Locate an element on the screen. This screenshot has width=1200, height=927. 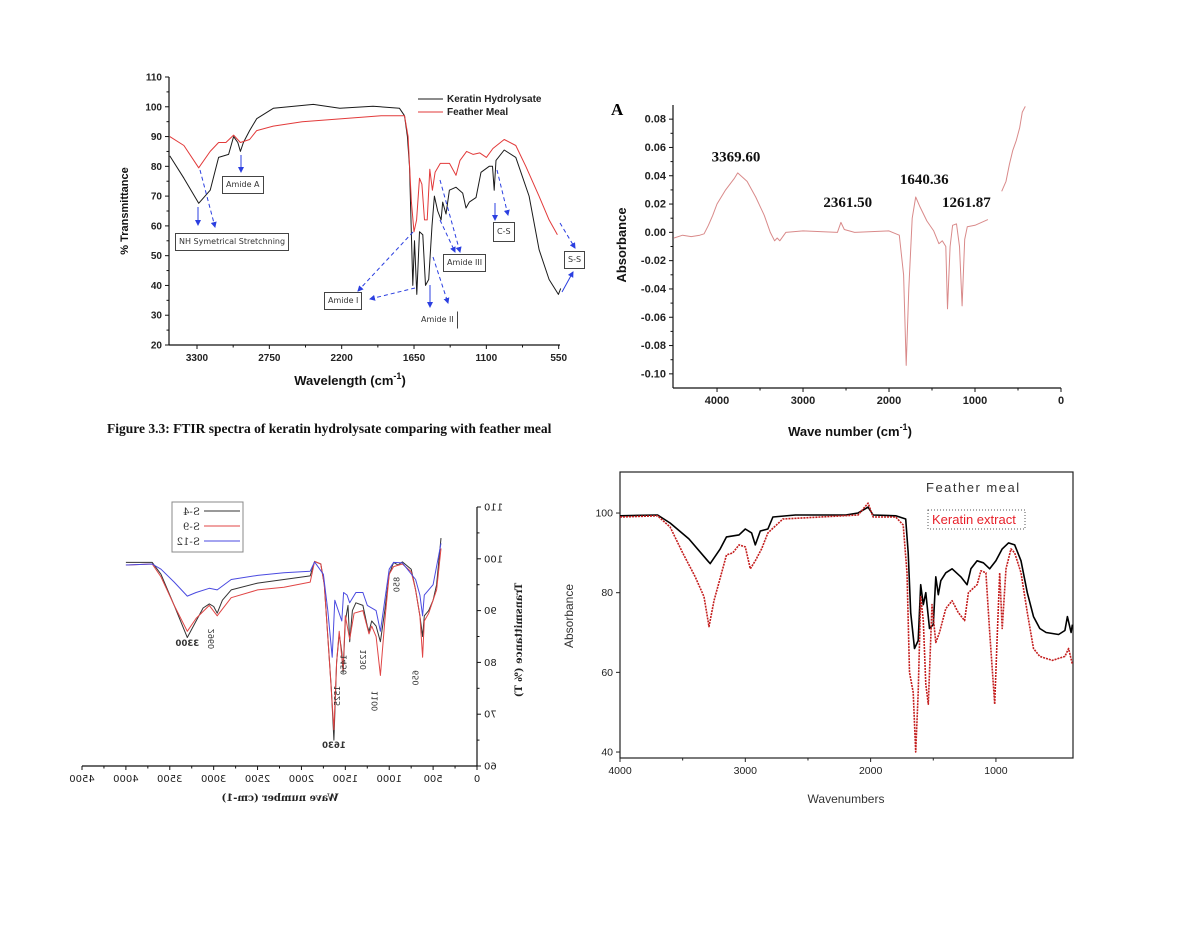
peak-label: 1261.87 is located at coordinates (966, 203).